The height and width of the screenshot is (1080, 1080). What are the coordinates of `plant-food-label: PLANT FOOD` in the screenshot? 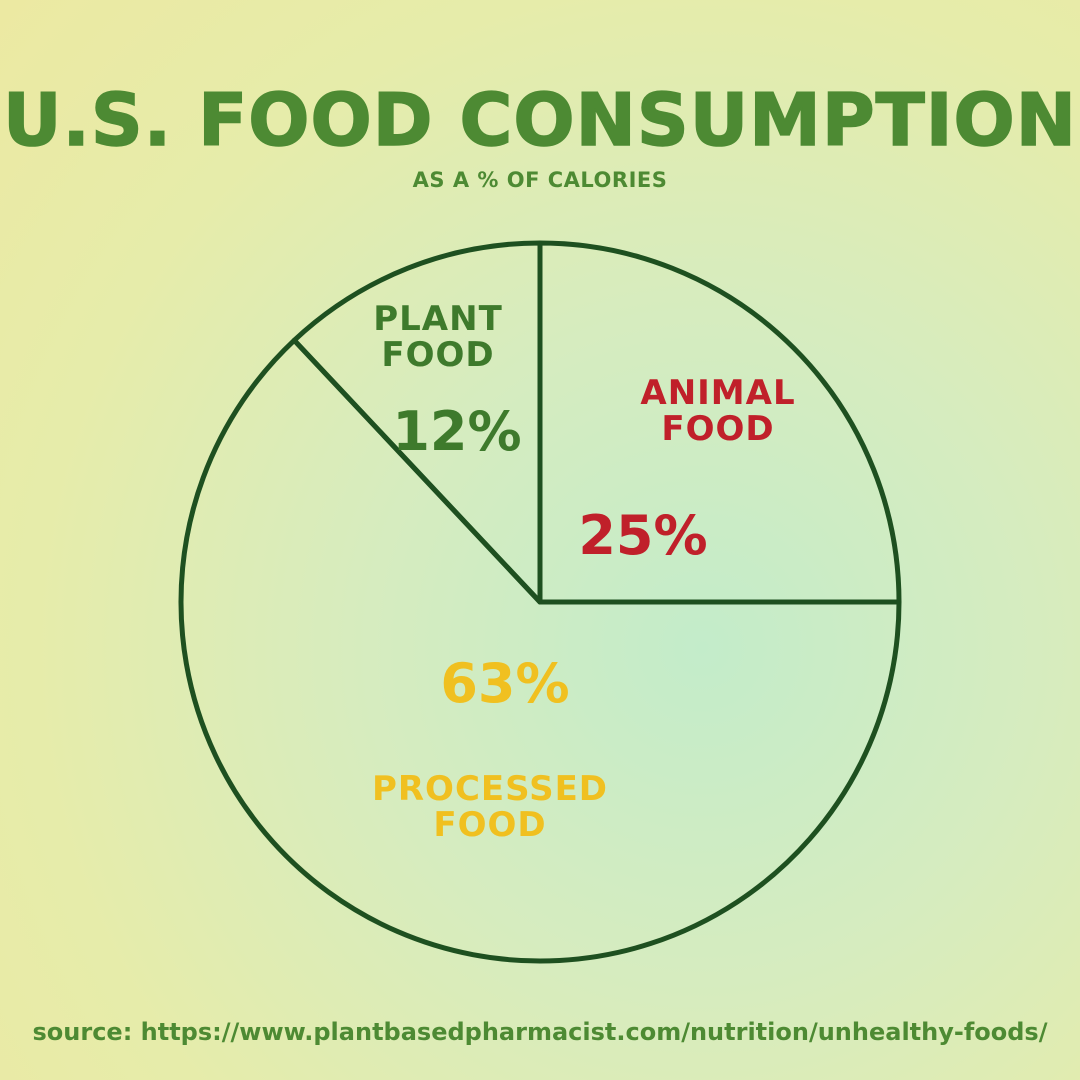 It's located at (438, 337).